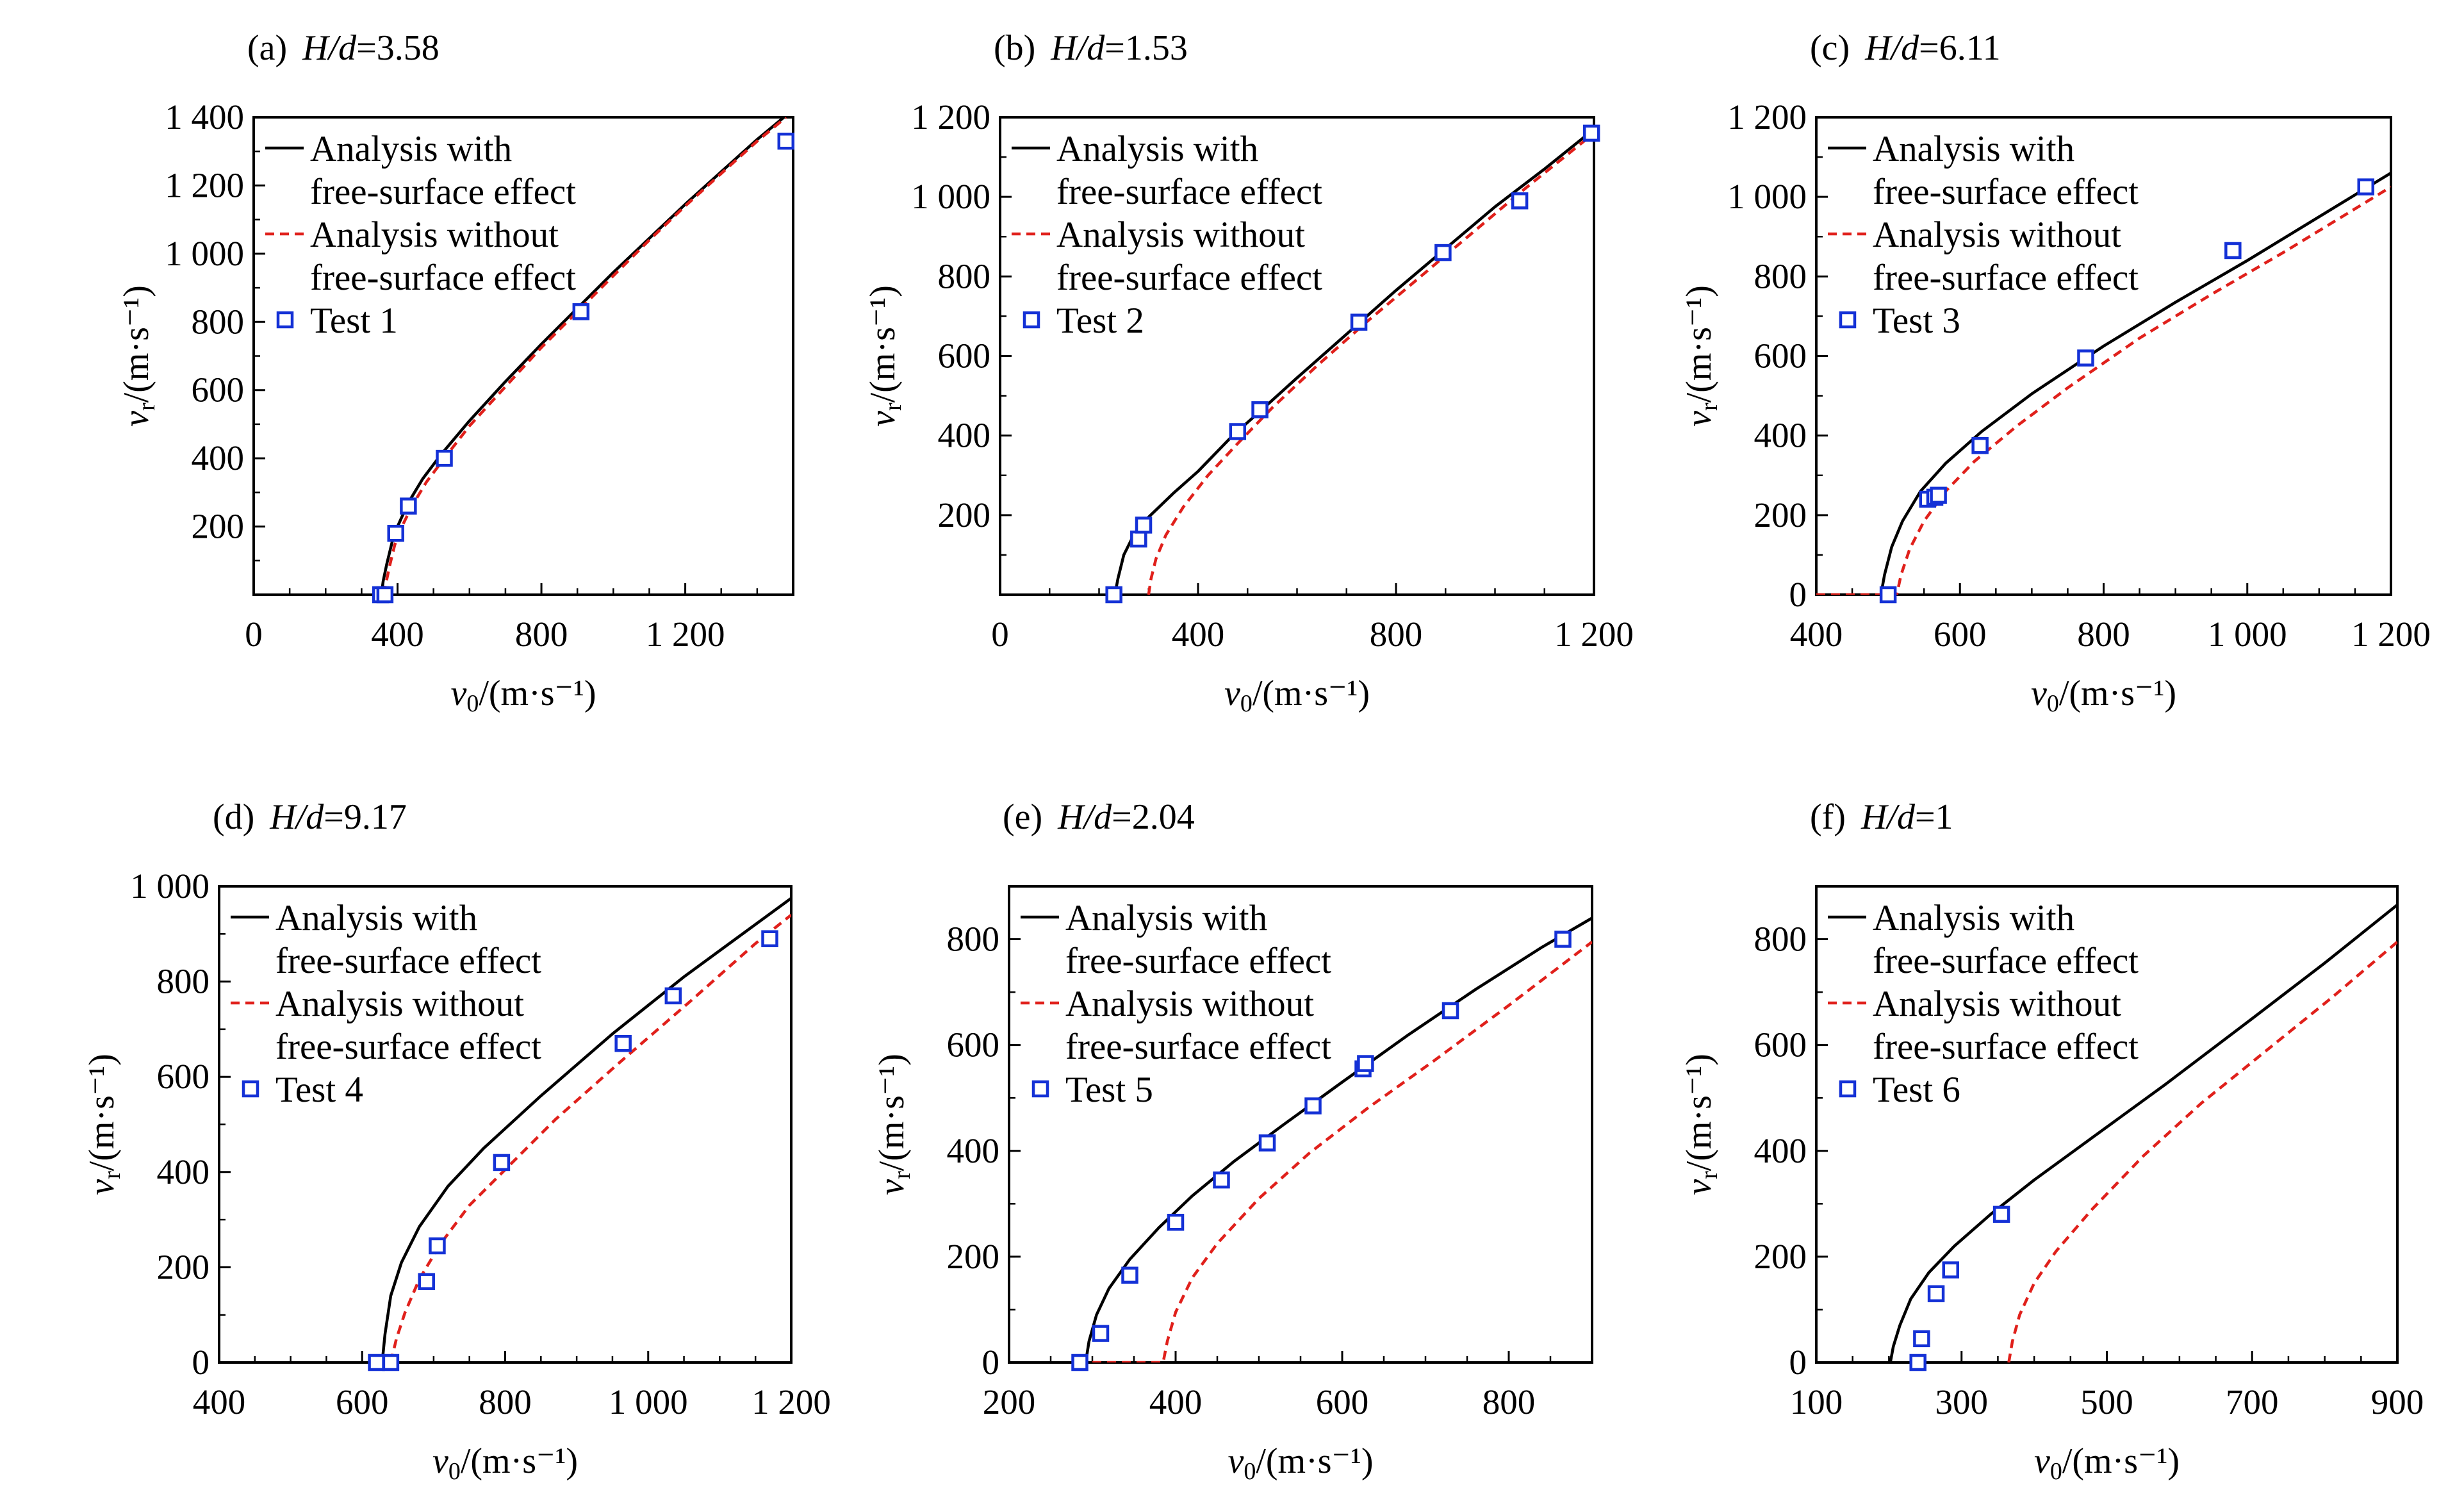 The height and width of the screenshot is (1499, 2464). Describe the element at coordinates (2252, 1401) in the screenshot. I see `x-tick-label: 700` at that location.